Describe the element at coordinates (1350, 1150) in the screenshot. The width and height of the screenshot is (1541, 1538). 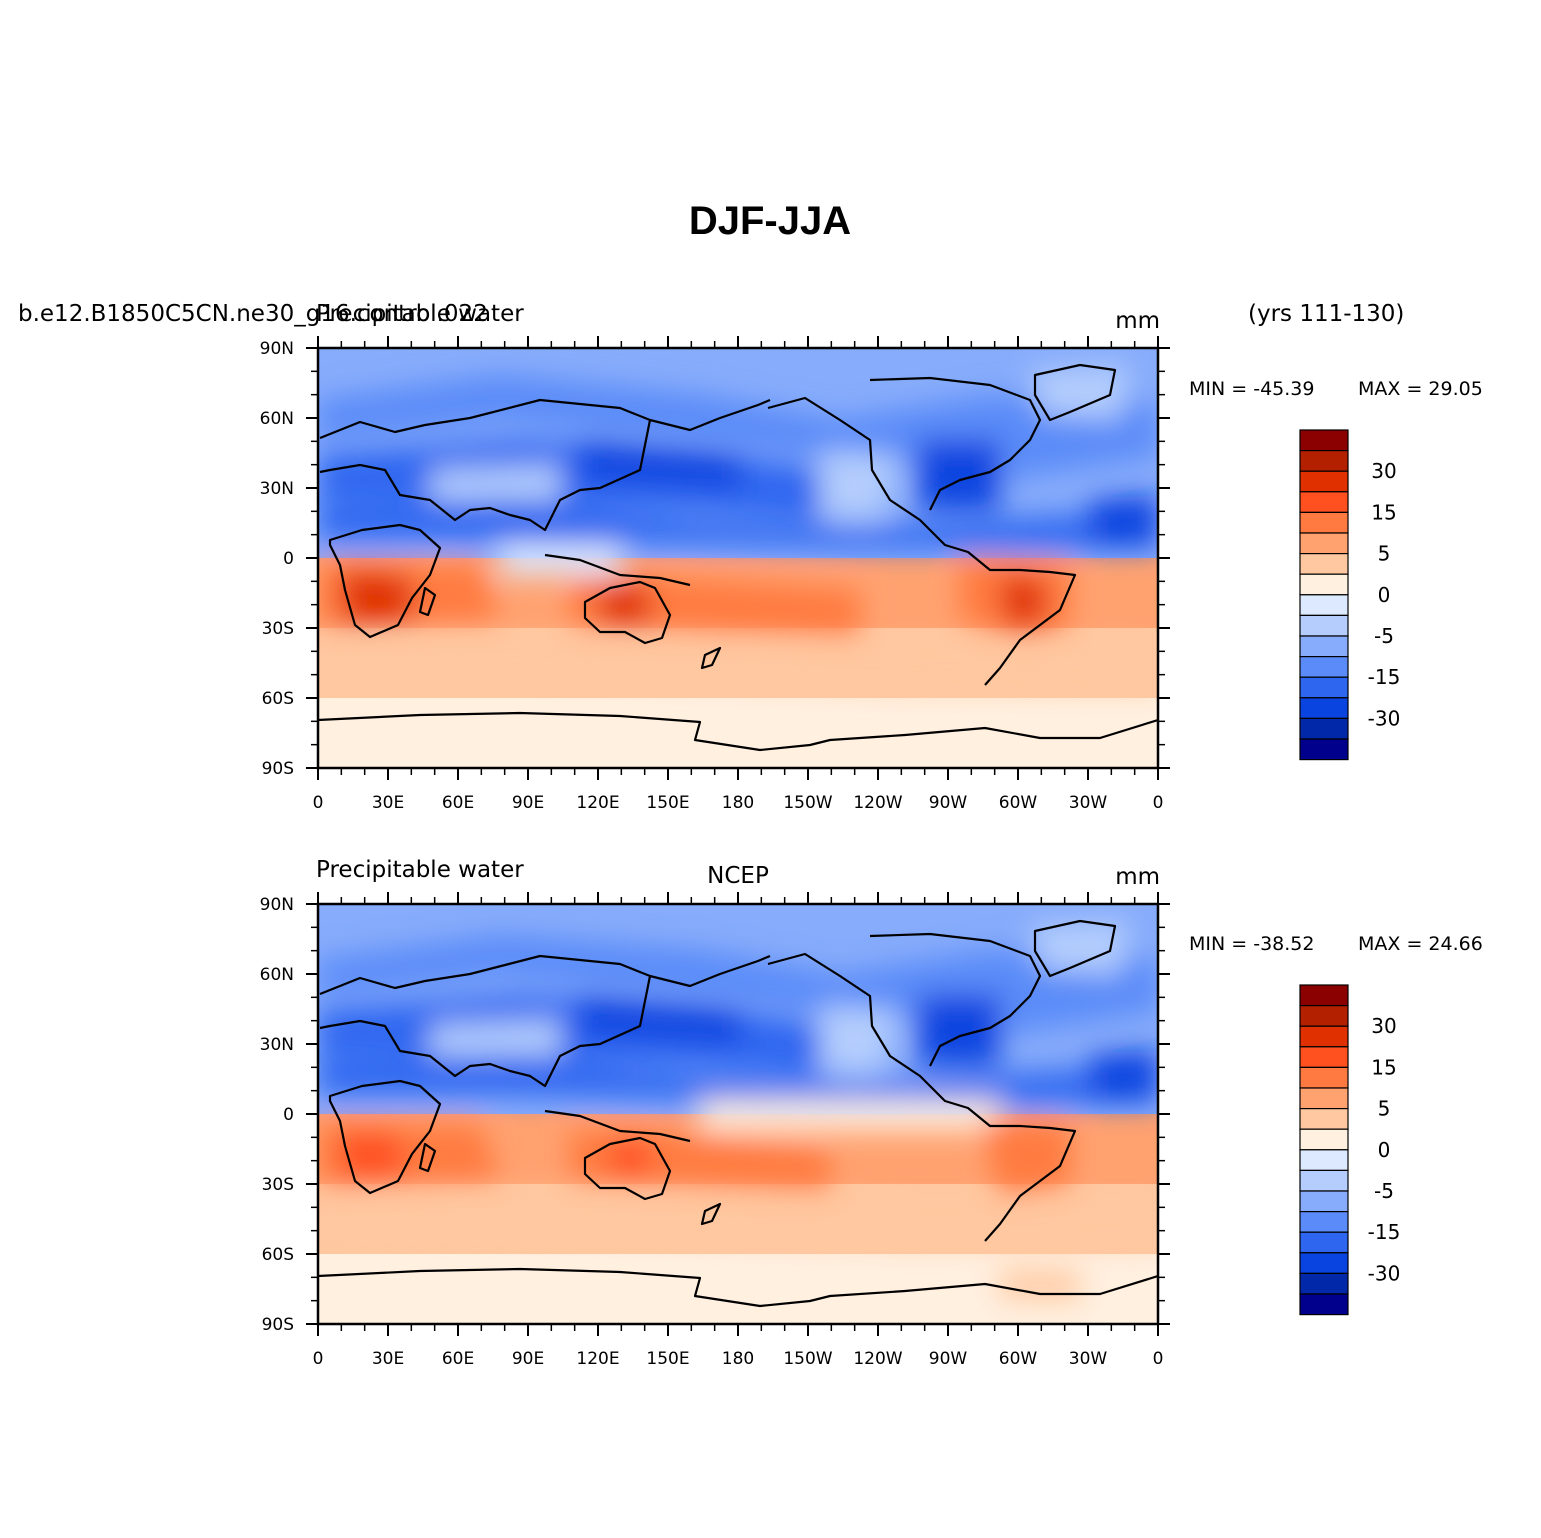
I see `panel-bottom-colorbar: 30 15 5 0 -5 -15 -30` at that location.